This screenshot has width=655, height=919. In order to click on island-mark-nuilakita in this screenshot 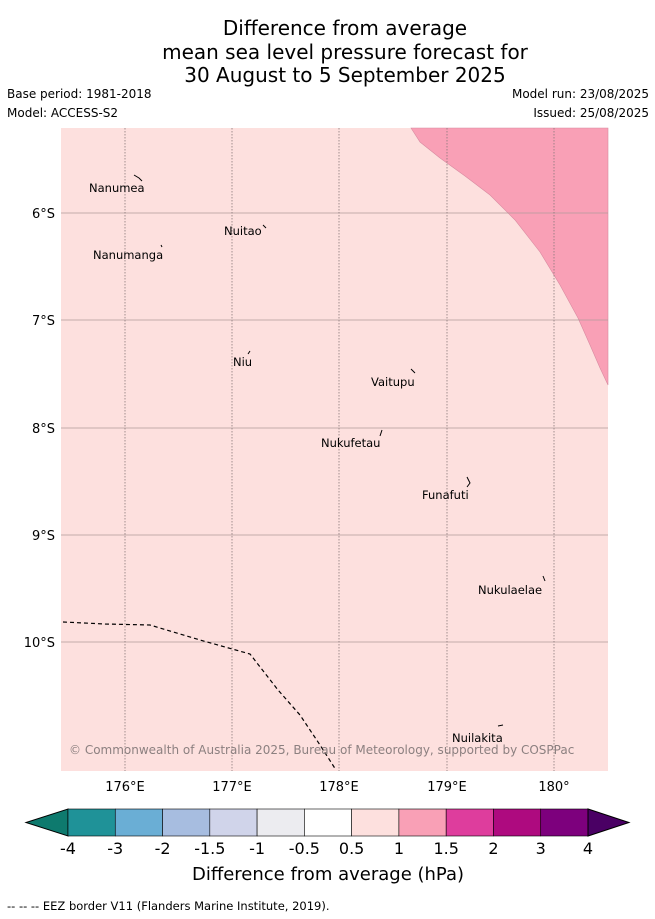, I will do `click(500, 725)`.